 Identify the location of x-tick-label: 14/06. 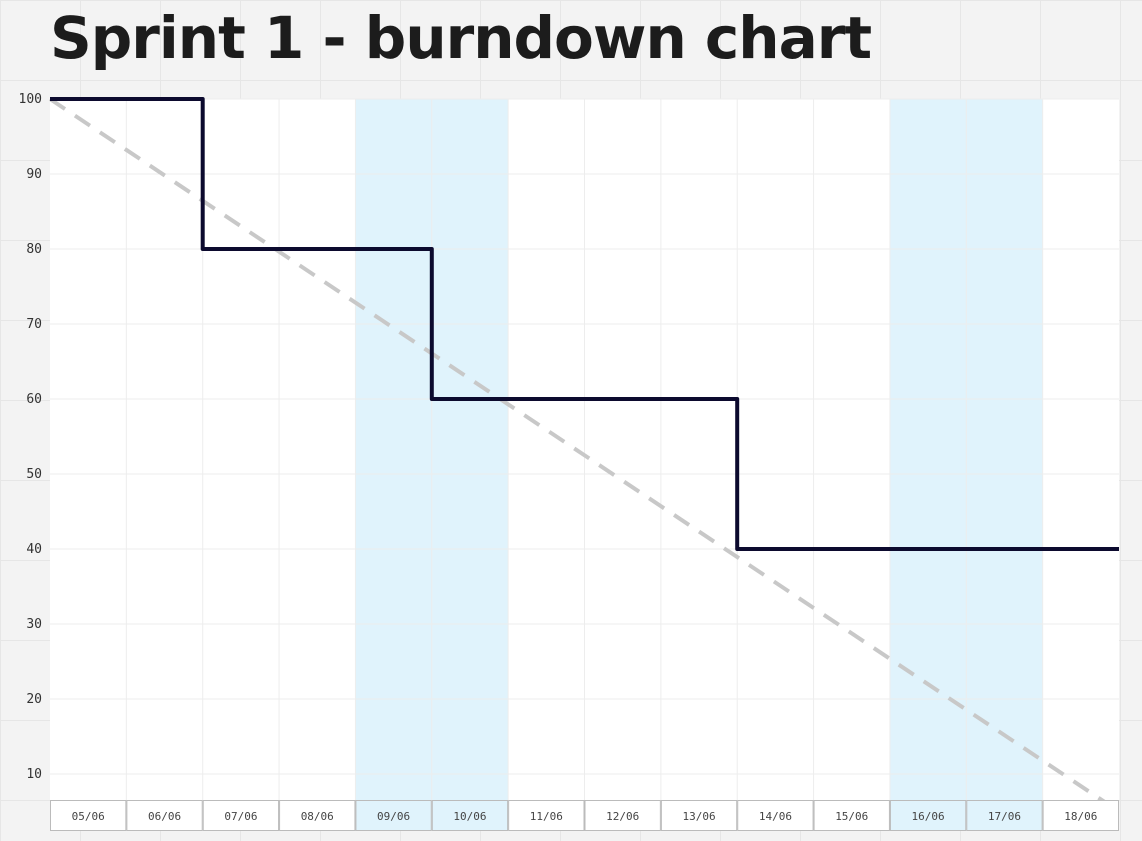
(775, 816).